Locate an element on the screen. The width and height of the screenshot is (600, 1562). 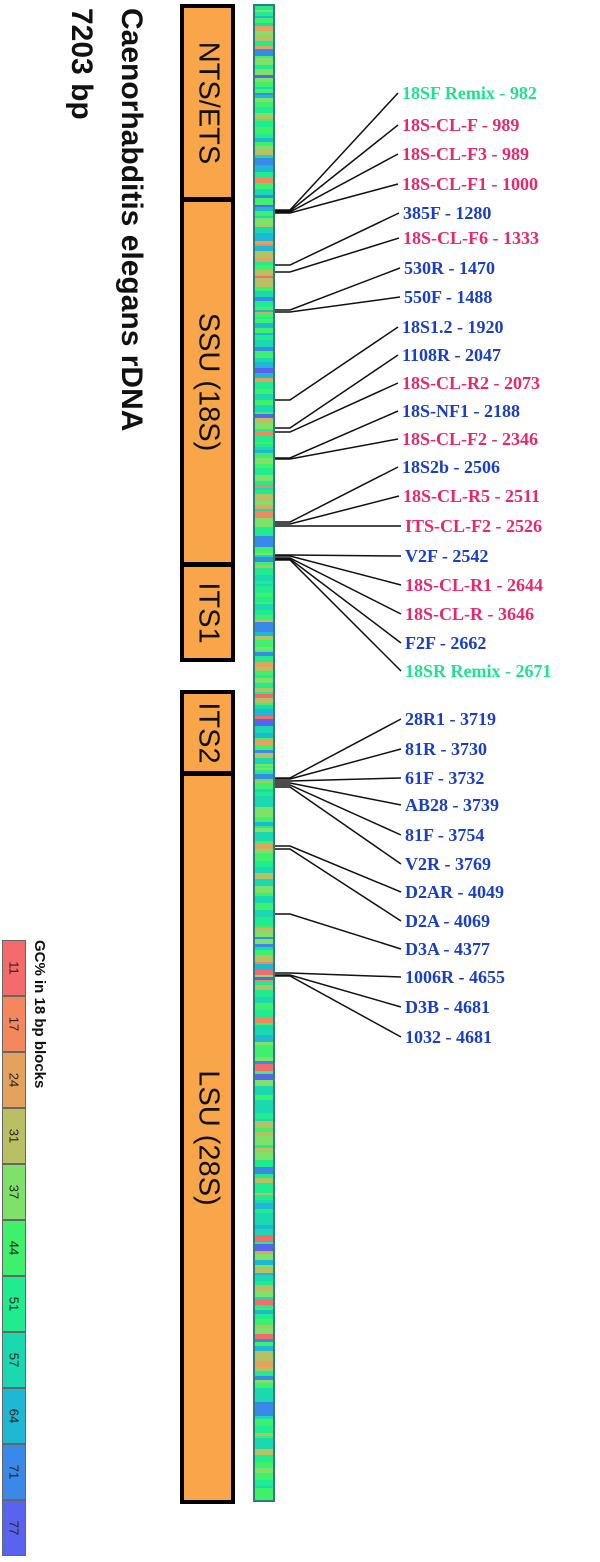
primer-label: 18S-CL-F3 - 989 is located at coordinates (465, 154).